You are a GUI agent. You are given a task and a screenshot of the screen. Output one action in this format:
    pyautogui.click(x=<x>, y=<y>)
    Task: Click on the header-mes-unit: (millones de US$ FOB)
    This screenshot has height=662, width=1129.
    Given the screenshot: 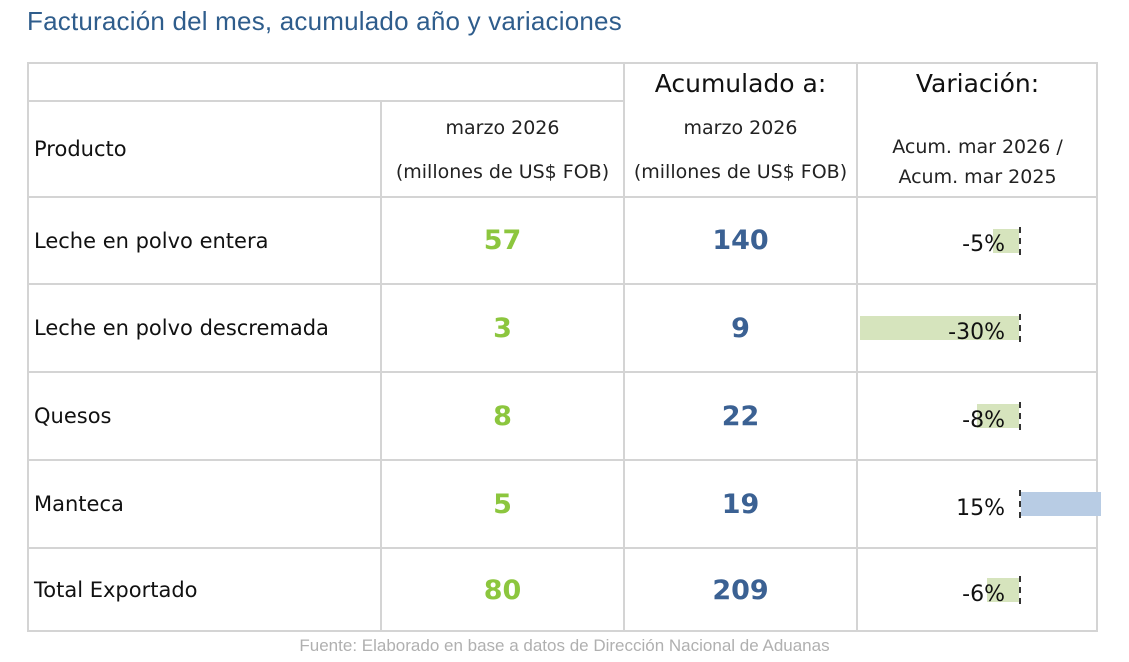 What is the action you would take?
    pyautogui.click(x=502, y=171)
    